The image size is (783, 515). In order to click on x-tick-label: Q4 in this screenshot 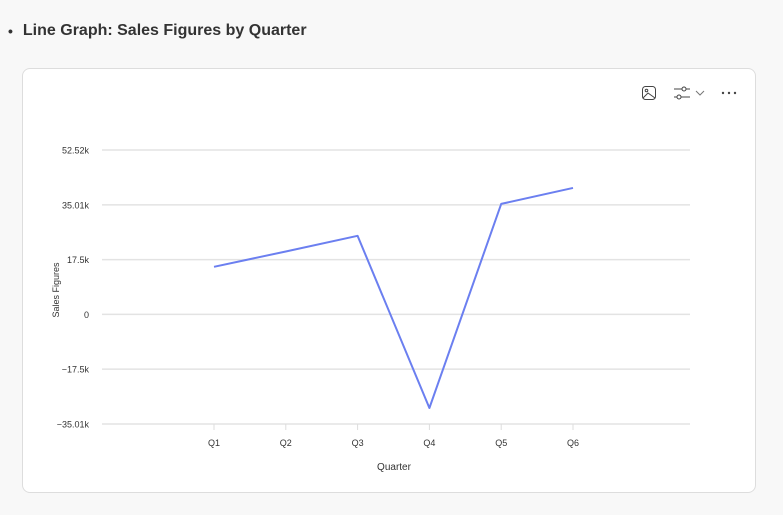, I will do `click(429, 443)`.